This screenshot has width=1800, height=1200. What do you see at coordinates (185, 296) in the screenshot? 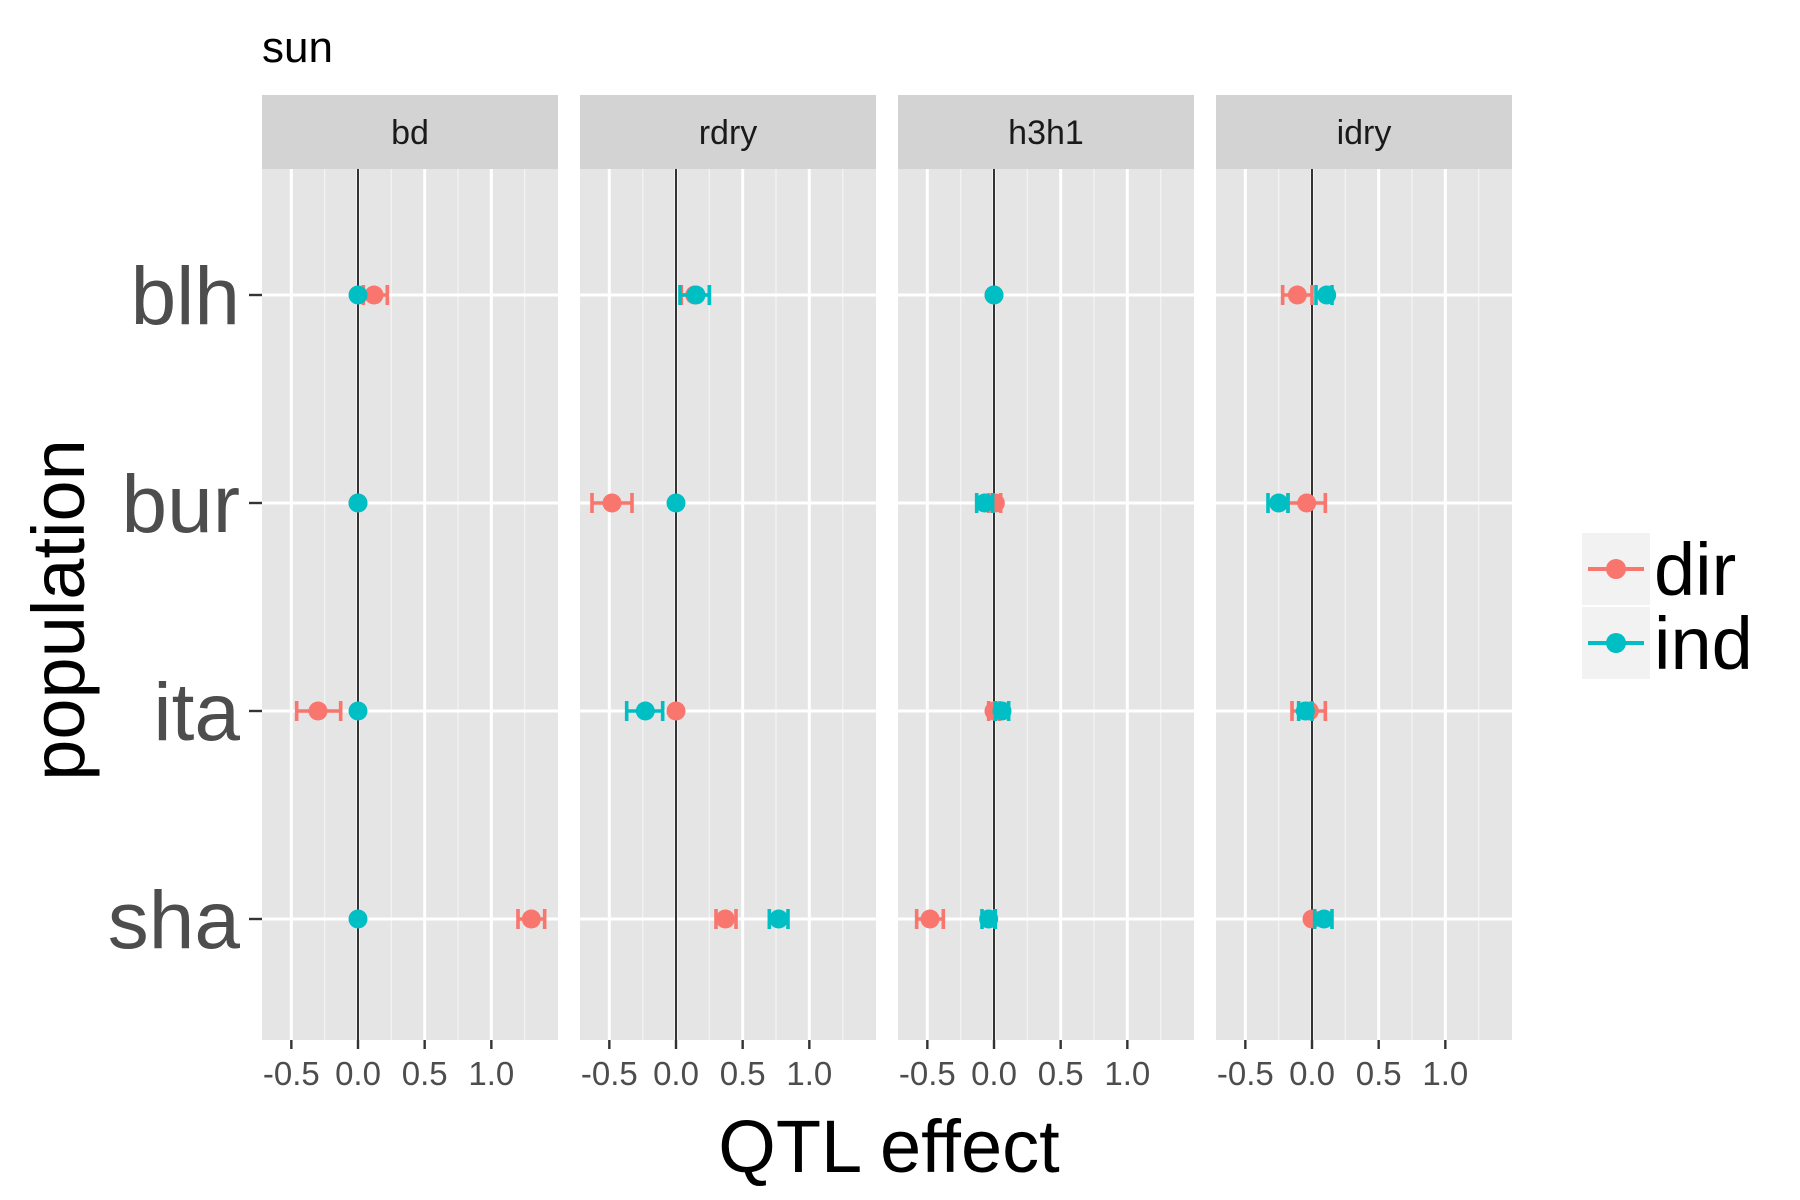
I see `y-tick-label-blh: blh` at bounding box center [185, 296].